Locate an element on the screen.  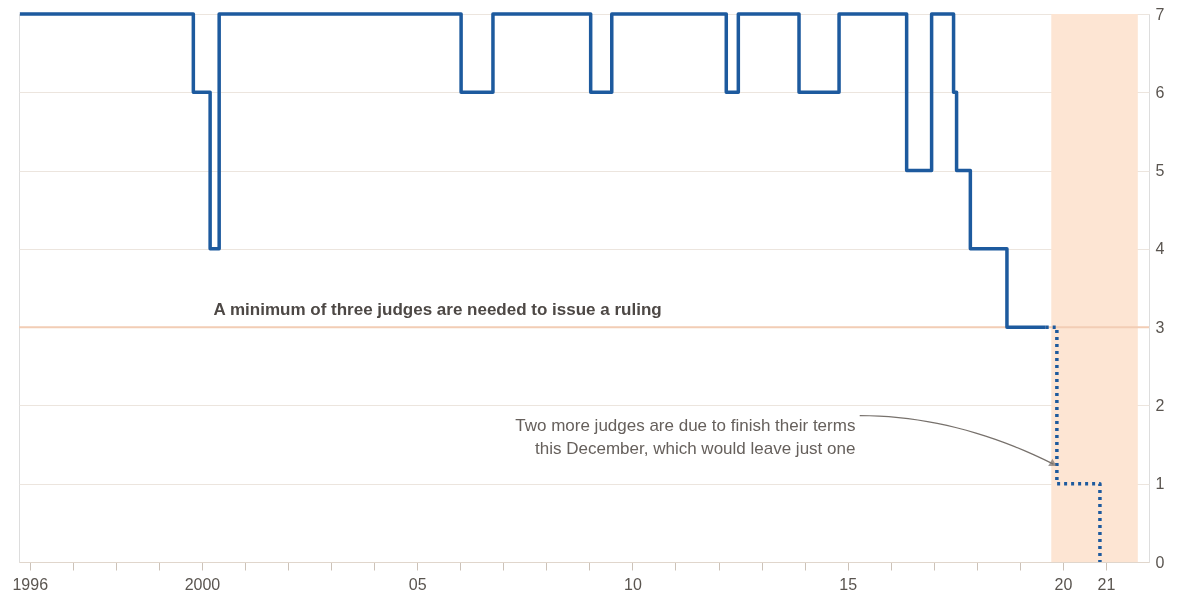
y-tick-label: 5 is located at coordinates (1160, 171).